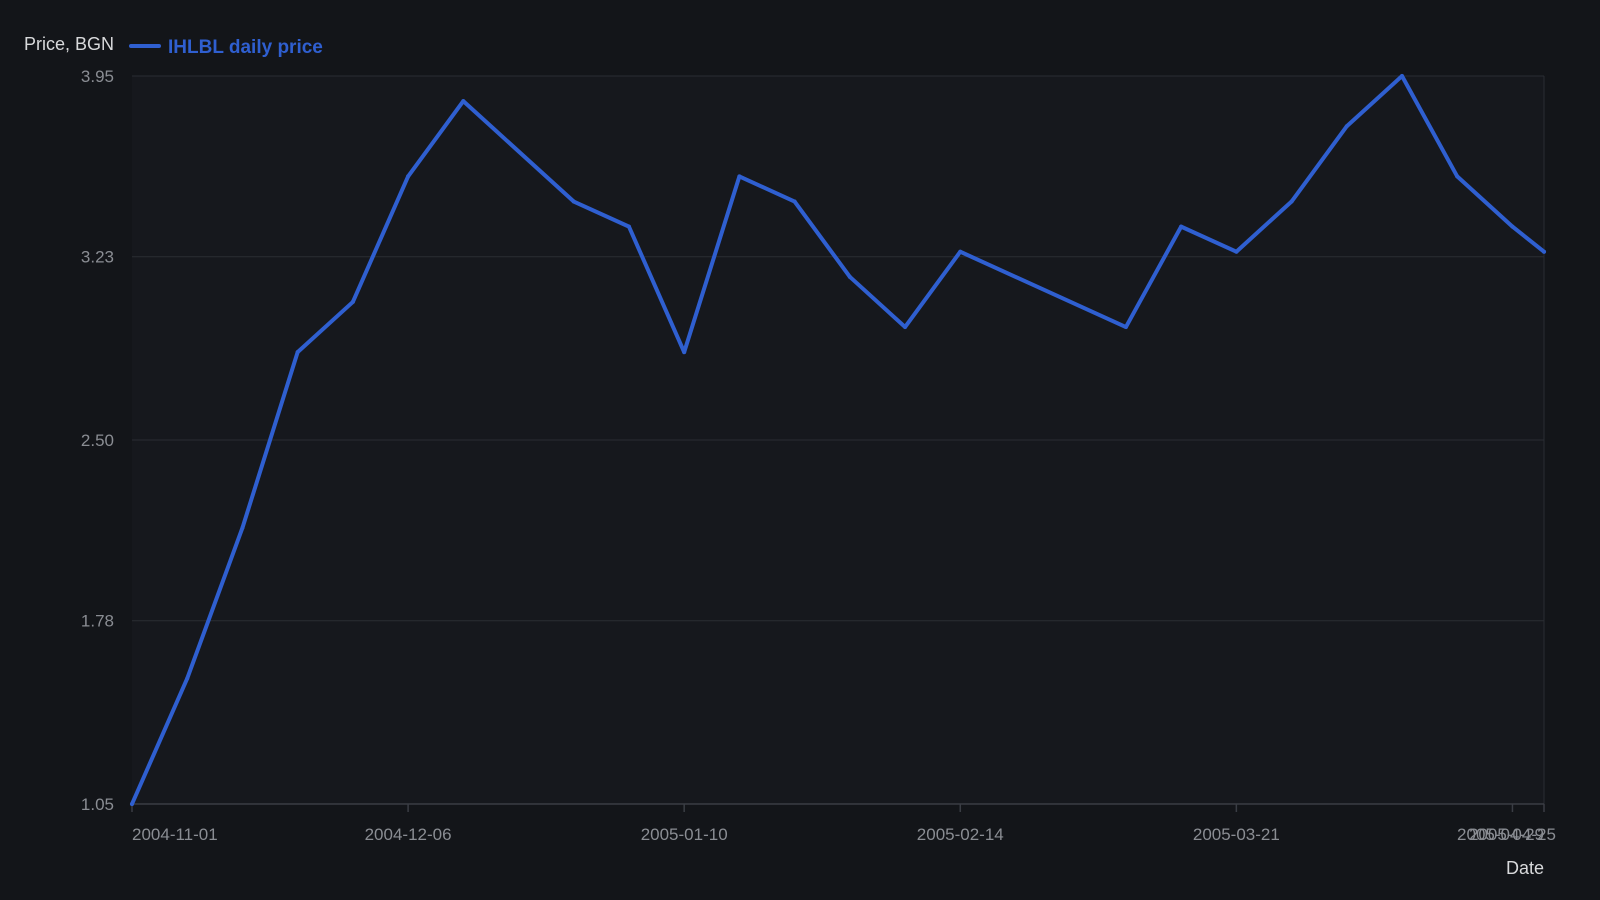  Describe the element at coordinates (245, 47) in the screenshot. I see `legend-label: IHLBL daily price` at that location.